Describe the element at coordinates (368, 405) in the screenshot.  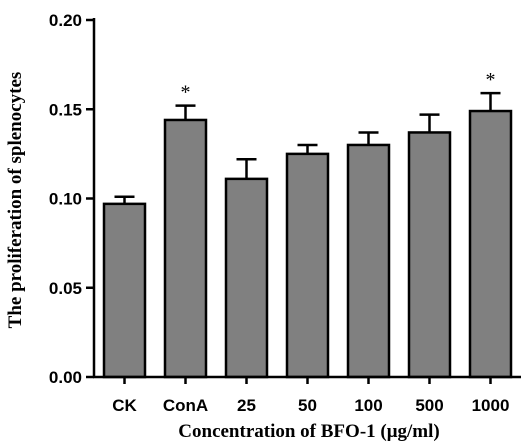
I see `x-tick-label: 100` at that location.